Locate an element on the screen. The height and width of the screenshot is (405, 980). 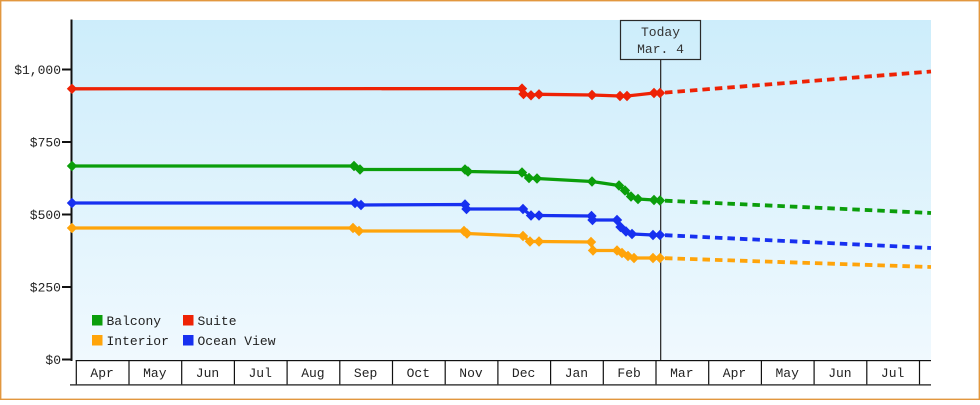
svg-text: Feb is located at coordinates (628, 373).